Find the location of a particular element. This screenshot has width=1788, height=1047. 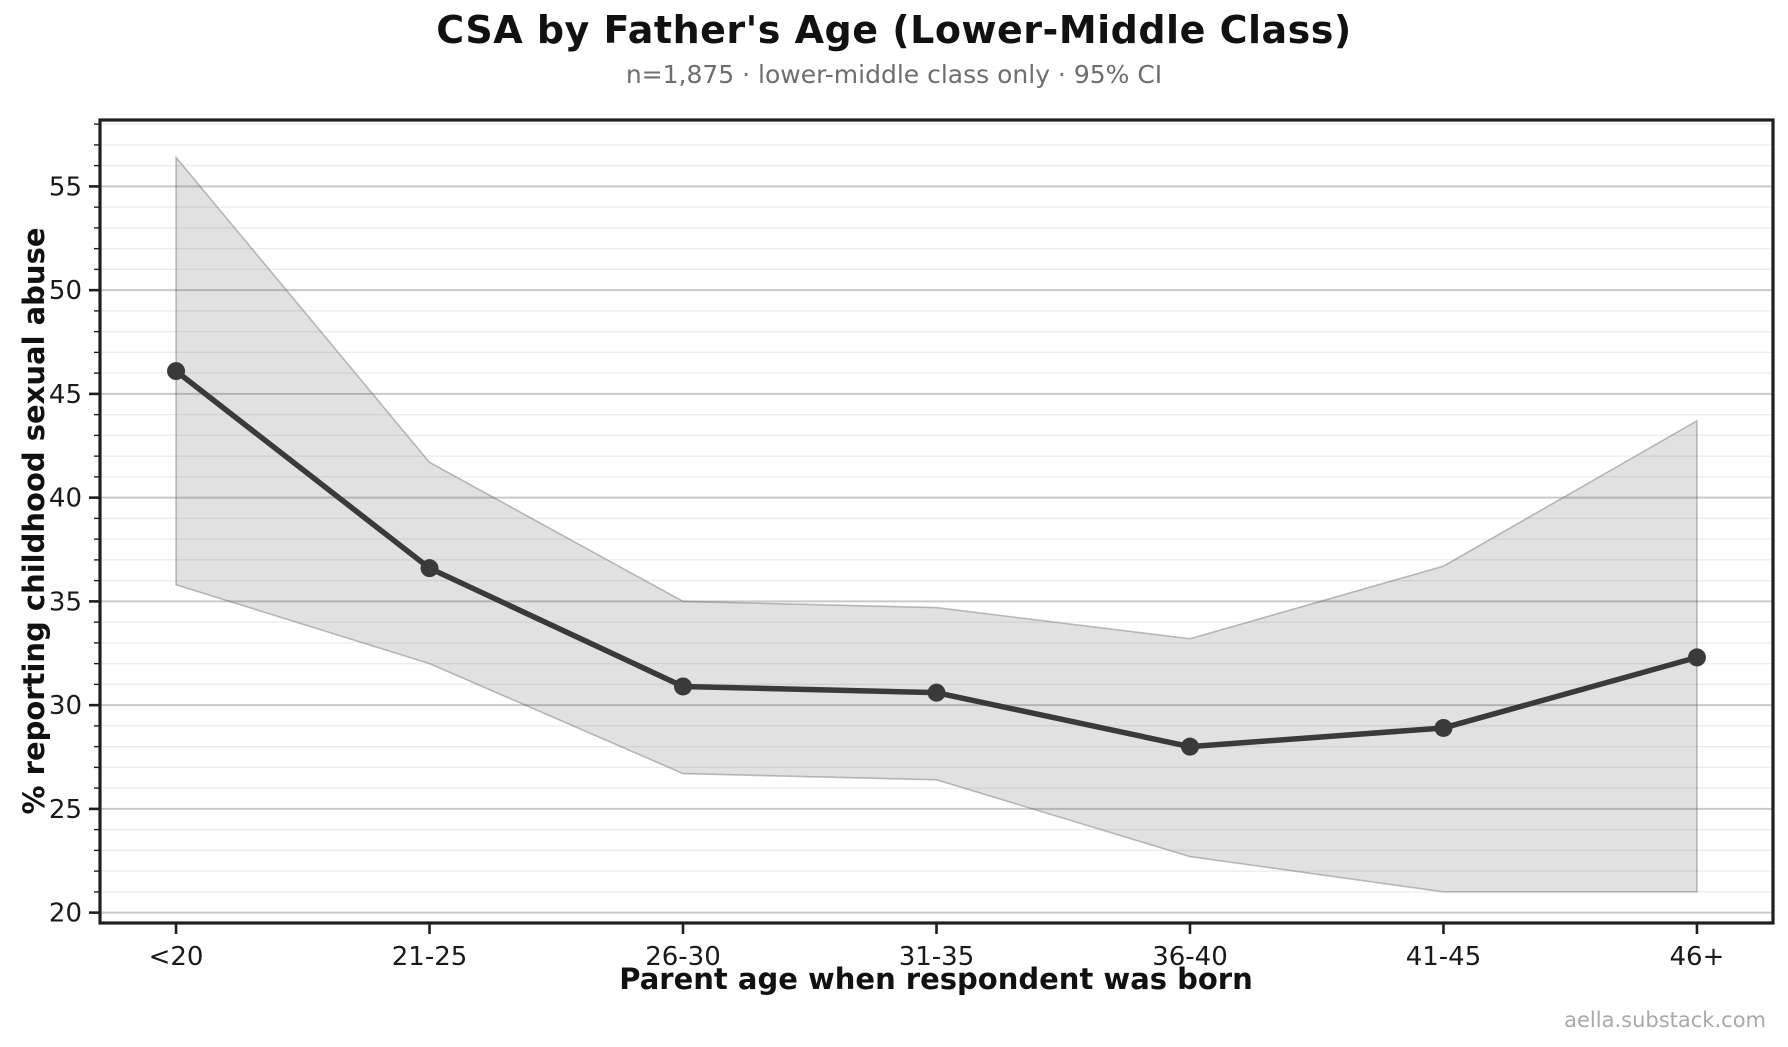

y-tick-label: 55 is located at coordinates (65, 187).